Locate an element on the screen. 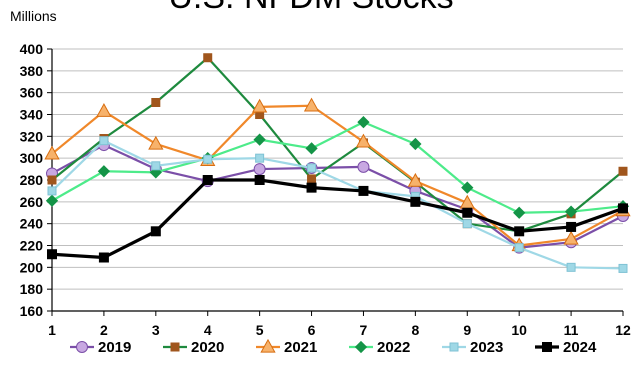  legend-item-2021: 2021 is located at coordinates (286, 347).